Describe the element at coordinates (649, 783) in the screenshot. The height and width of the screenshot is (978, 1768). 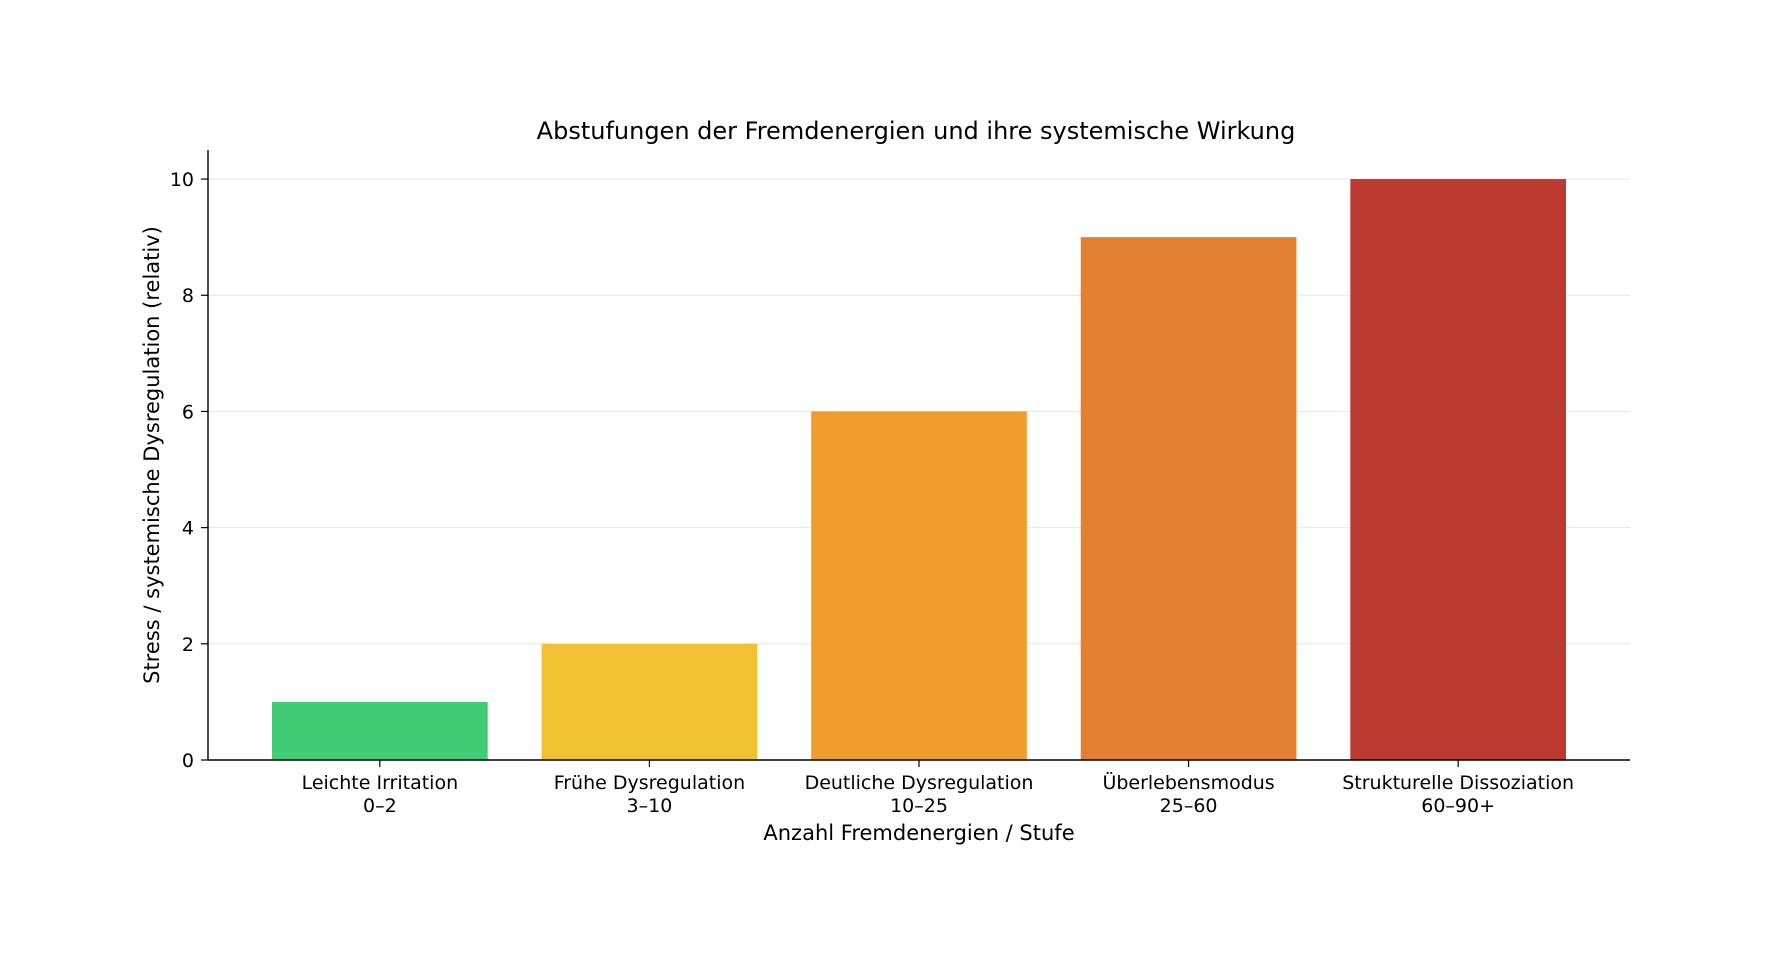
I see `x-tick-label-name: Frühe Dysregulation` at that location.